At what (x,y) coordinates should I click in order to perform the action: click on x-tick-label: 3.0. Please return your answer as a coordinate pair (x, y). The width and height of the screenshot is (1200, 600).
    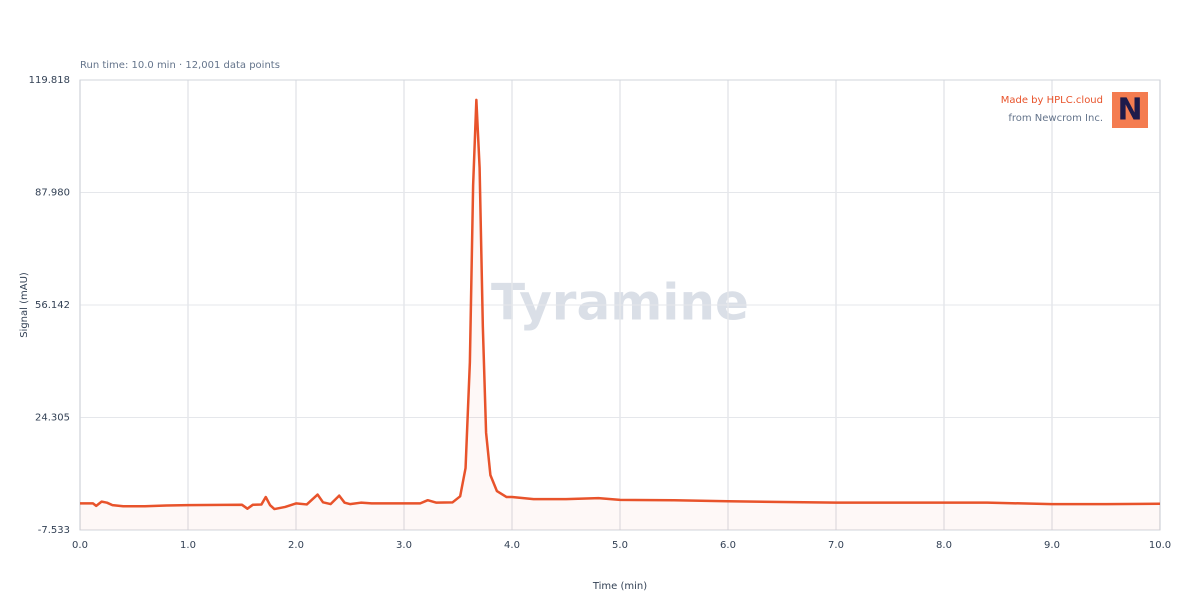
    Looking at the image, I should click on (404, 545).